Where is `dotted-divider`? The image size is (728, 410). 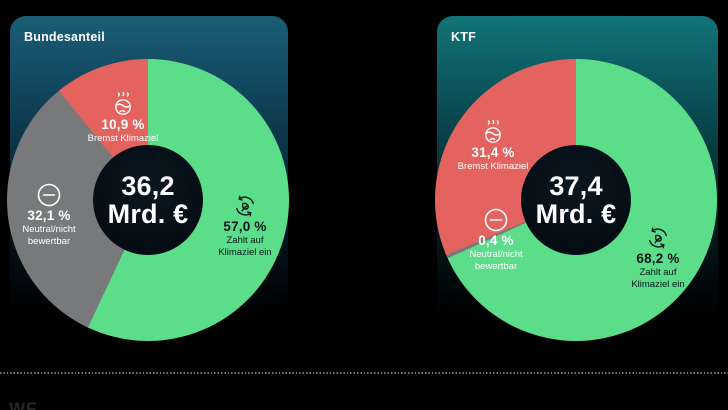 dotted-divider is located at coordinates (364, 373).